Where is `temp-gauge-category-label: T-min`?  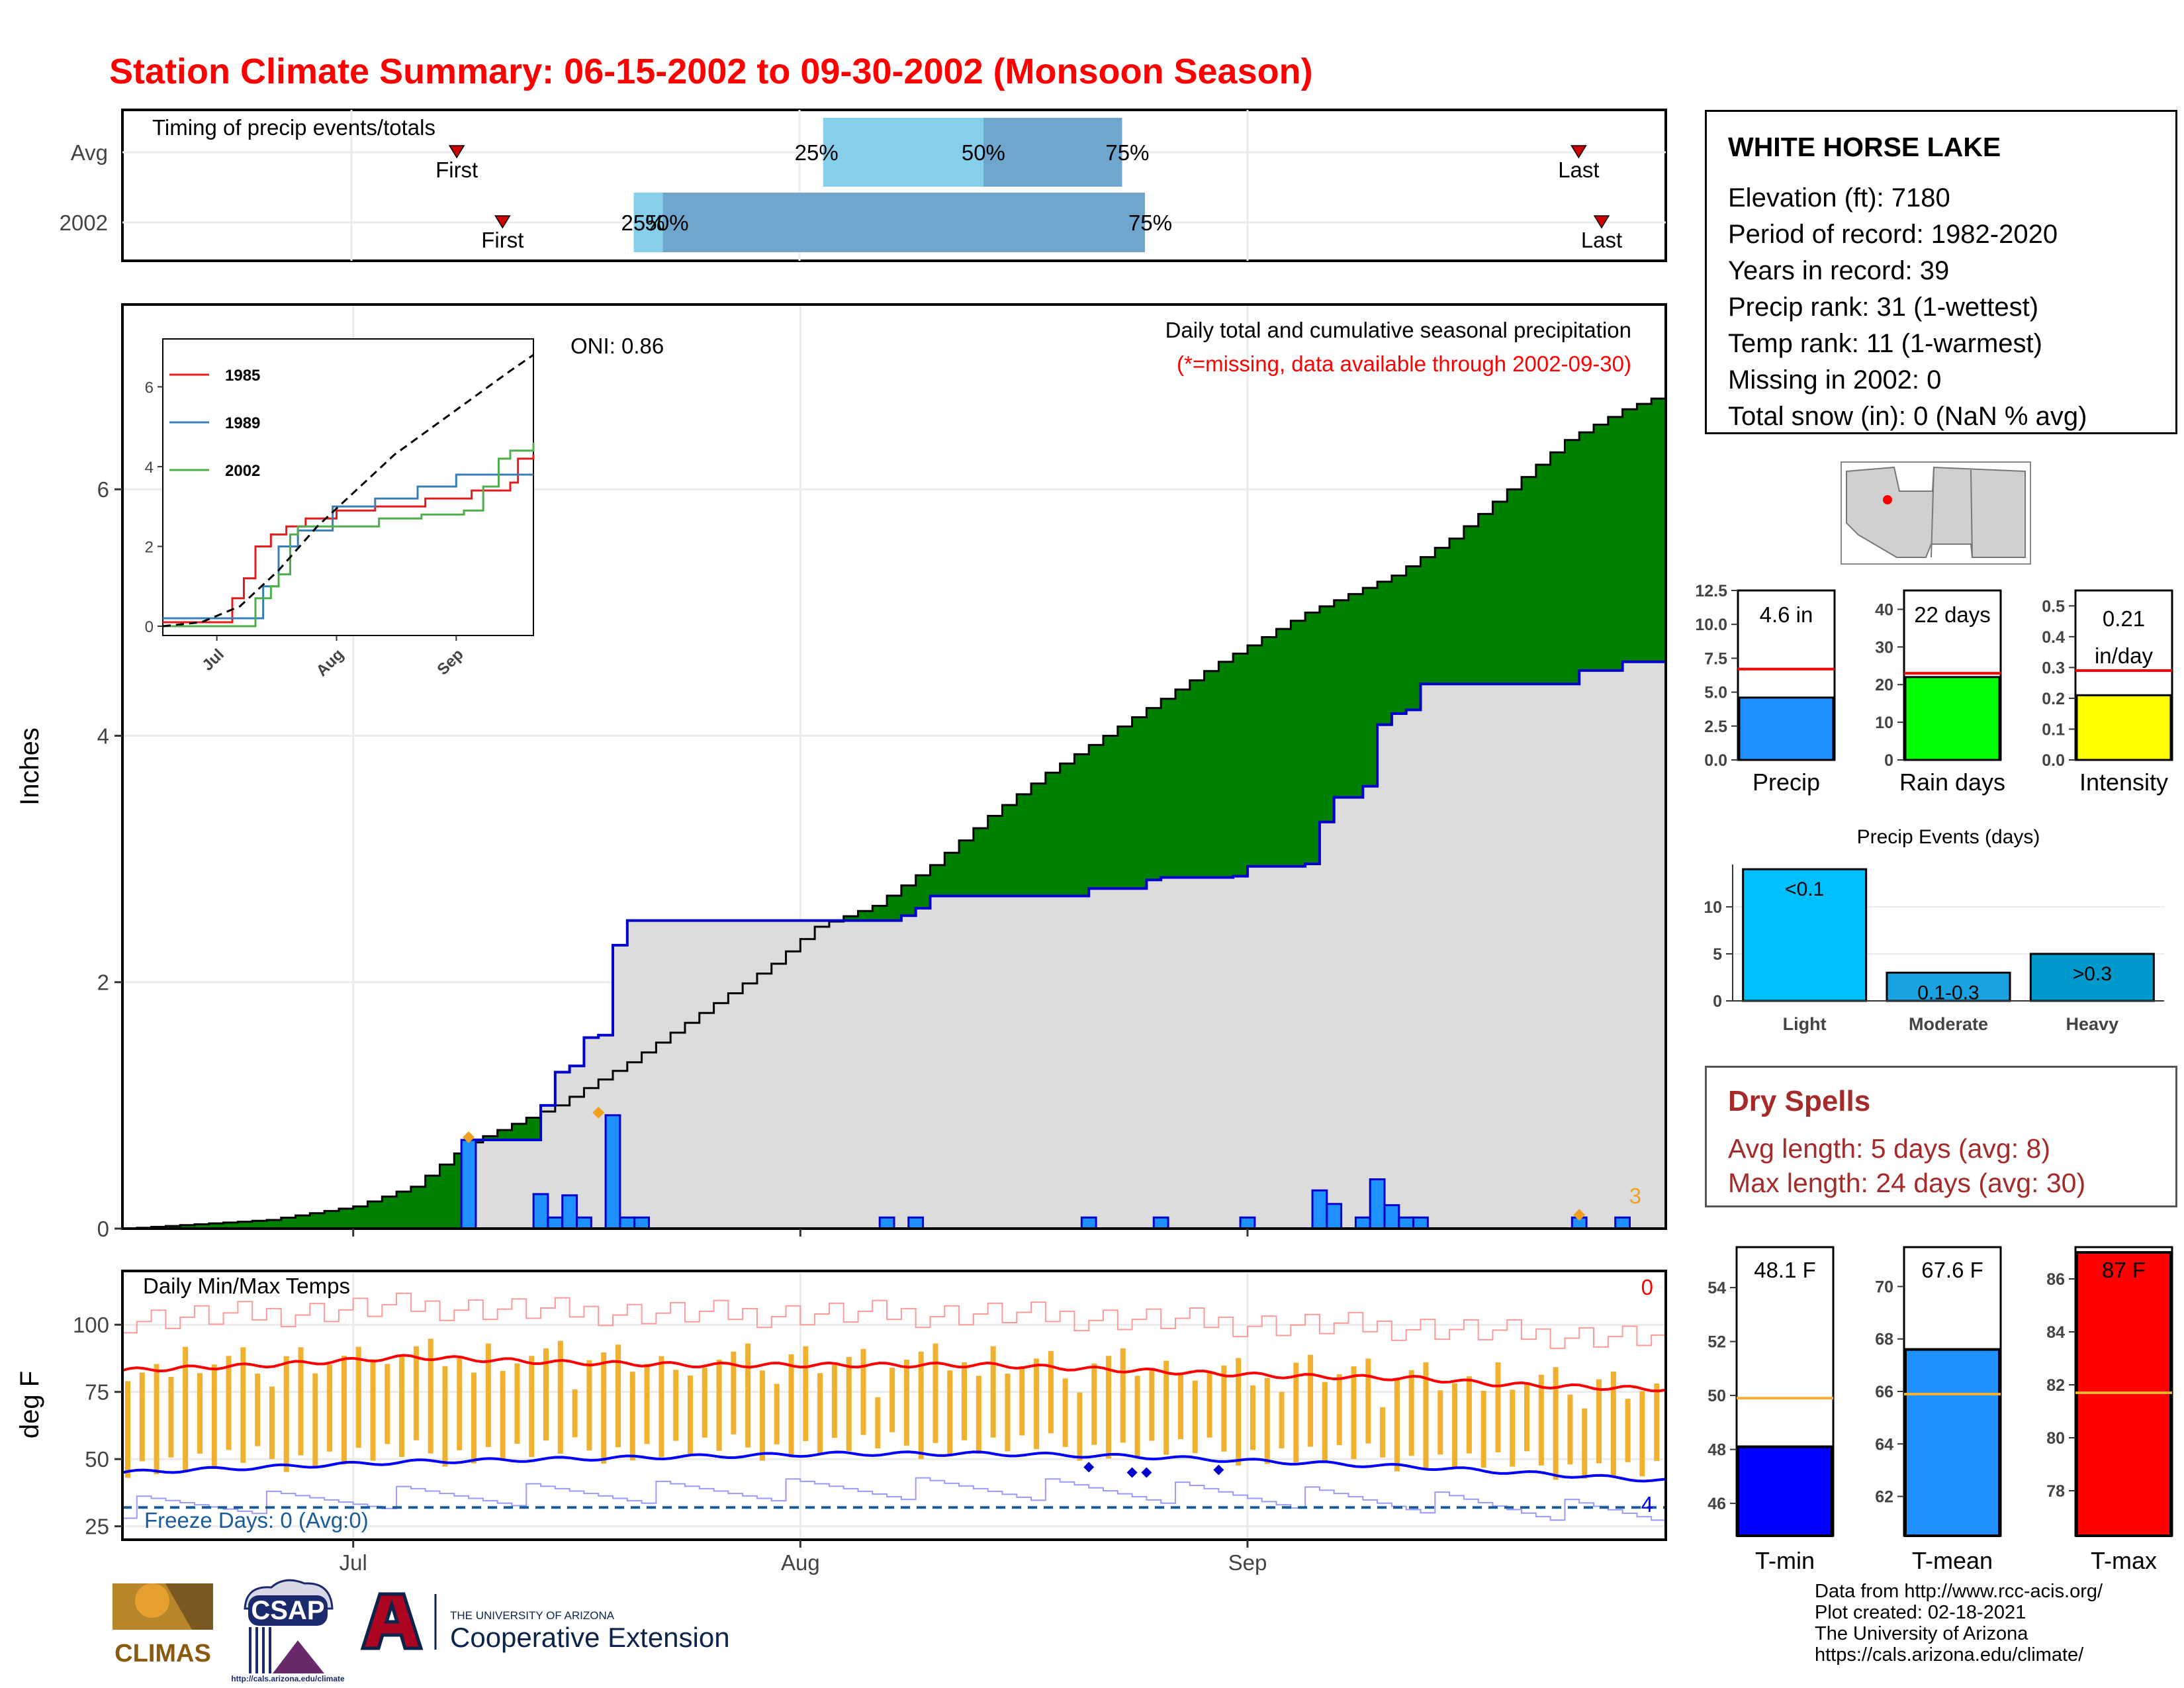
temp-gauge-category-label: T-min is located at coordinates (1785, 1560).